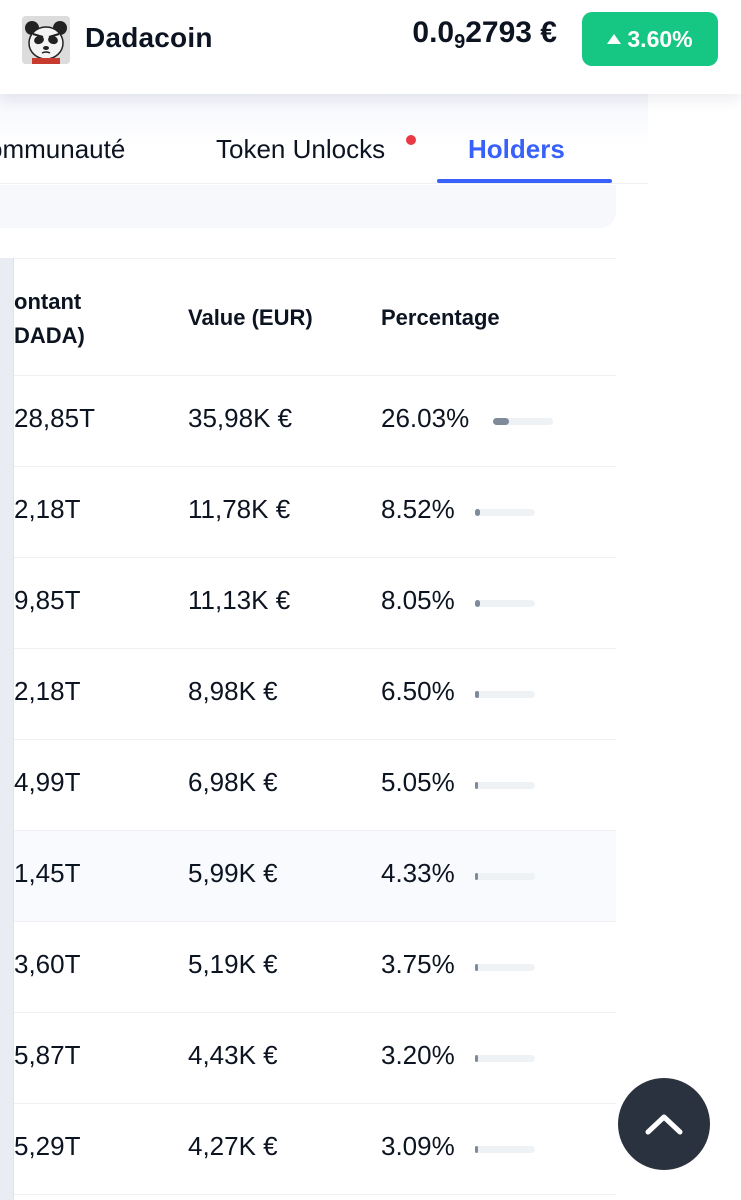 The image size is (741, 1200). I want to click on coin-price: 0.092793 €, so click(484, 35).